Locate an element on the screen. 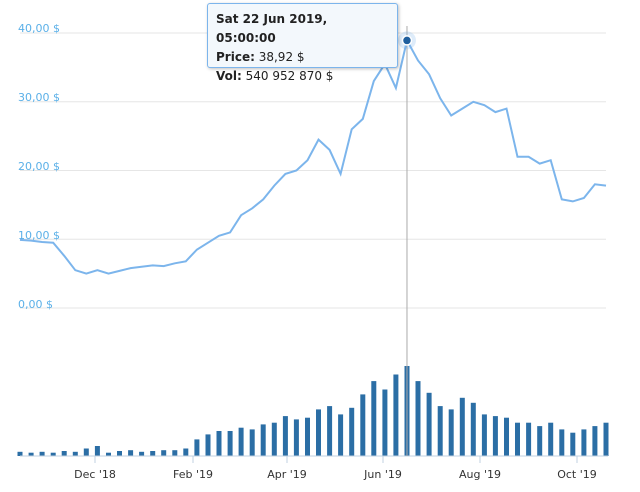  tooltip-vol-row: Vol: 540 952 870 $ is located at coordinates (302, 76).